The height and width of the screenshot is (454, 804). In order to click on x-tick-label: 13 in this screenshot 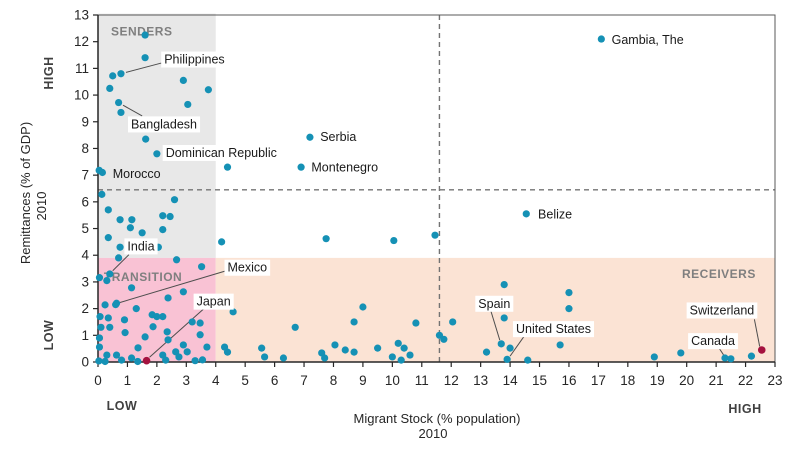, I will do `click(480, 380)`.